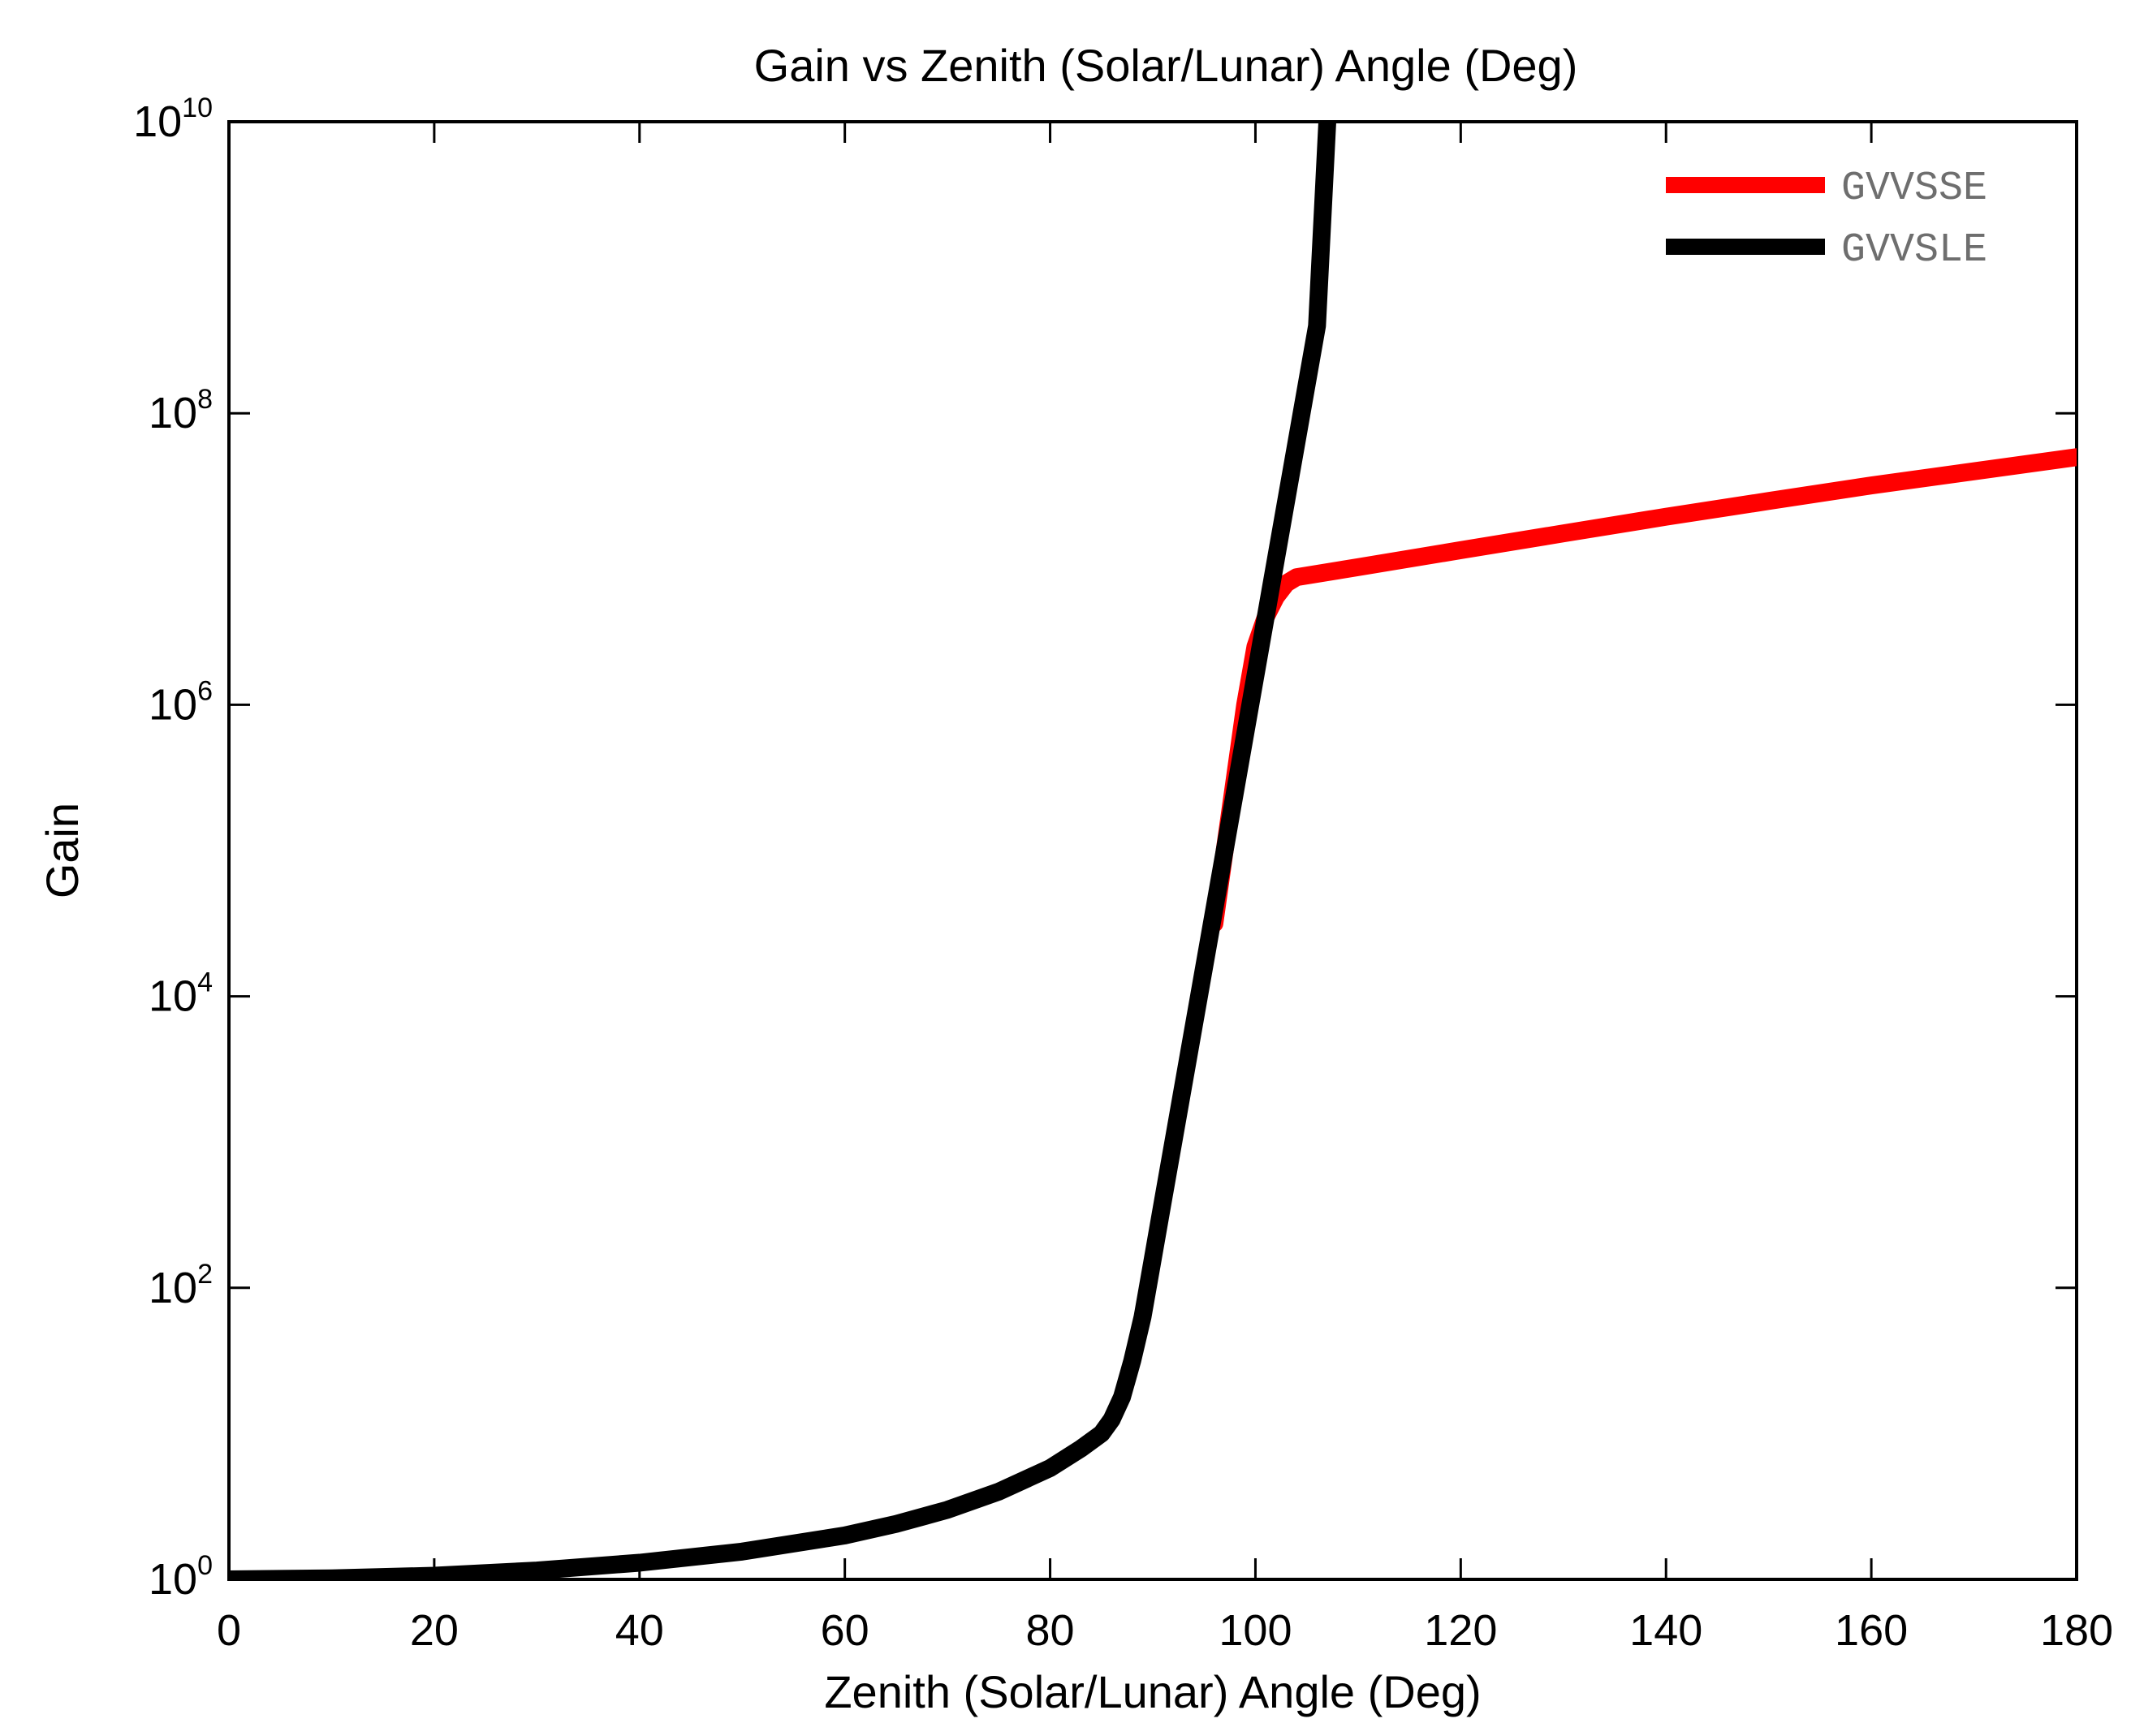  What do you see at coordinates (1460, 1631) in the screenshot?
I see `x-tick-label: 120` at bounding box center [1460, 1631].